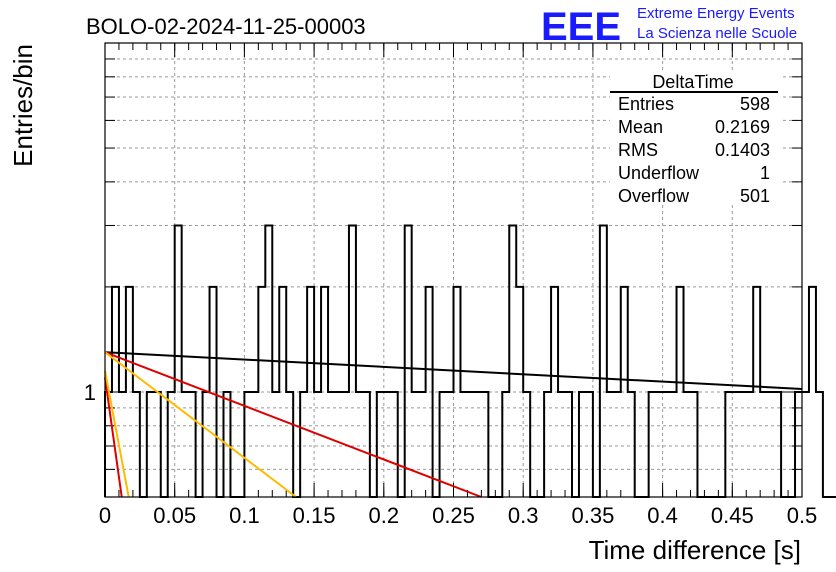 Image resolution: width=836 pixels, height=572 pixels. Describe the element at coordinates (523, 515) in the screenshot. I see `x-tick-label: 0.3` at that location.